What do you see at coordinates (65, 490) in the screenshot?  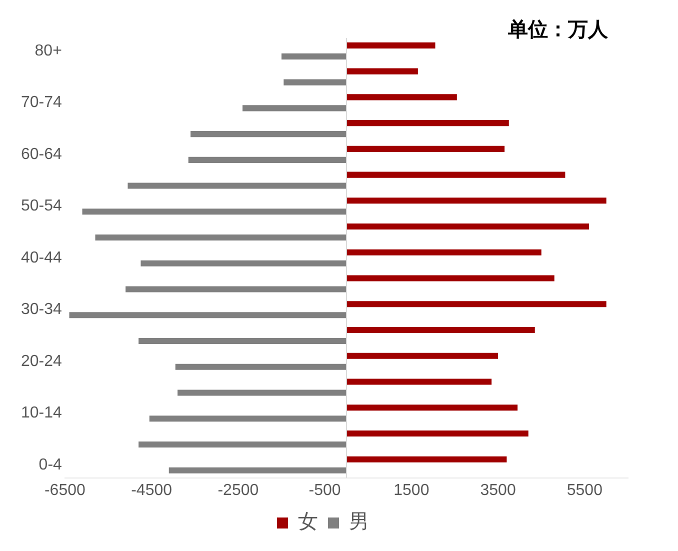 I see `x-tick-label: -6500` at bounding box center [65, 490].